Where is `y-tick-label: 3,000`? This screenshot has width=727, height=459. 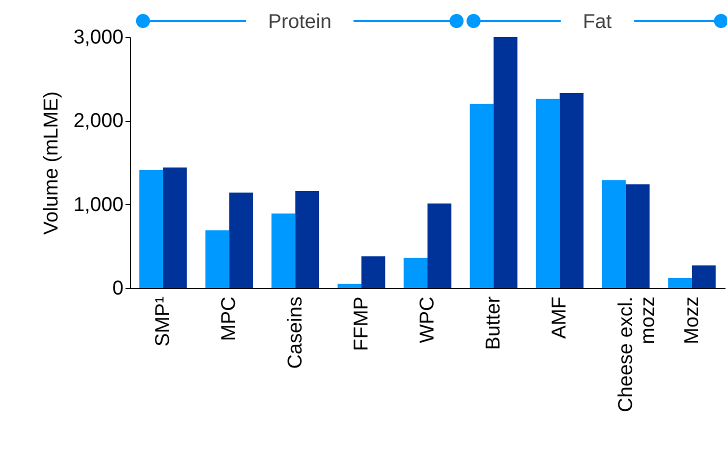 y-tick-label: 3,000 is located at coordinates (98, 37).